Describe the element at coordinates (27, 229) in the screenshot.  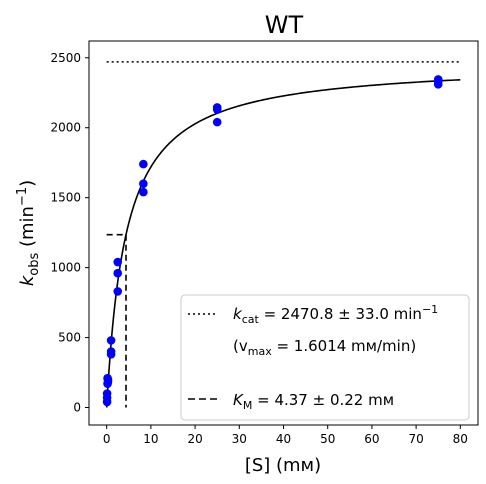
I see `y-axis-title-rest: (min` at that location.